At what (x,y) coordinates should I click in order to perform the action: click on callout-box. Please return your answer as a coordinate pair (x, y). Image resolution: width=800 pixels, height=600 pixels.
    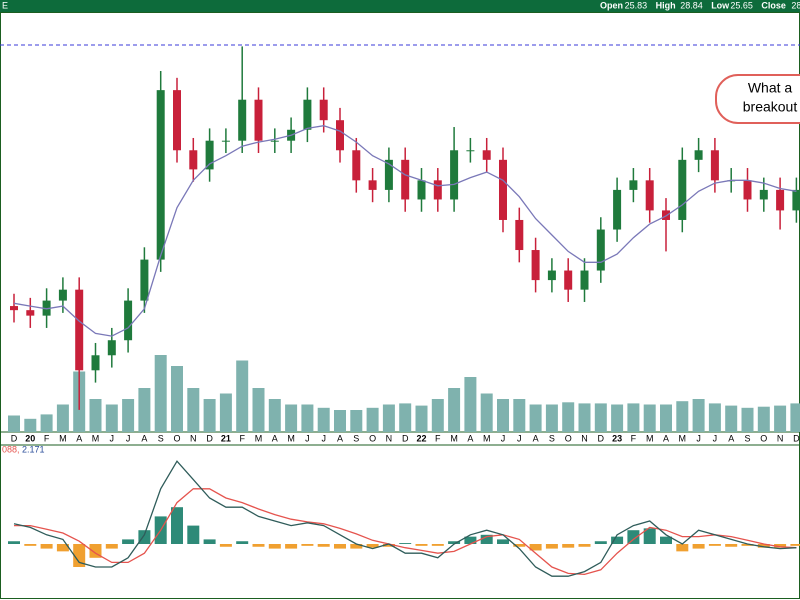
    Looking at the image, I should click on (757, 99).